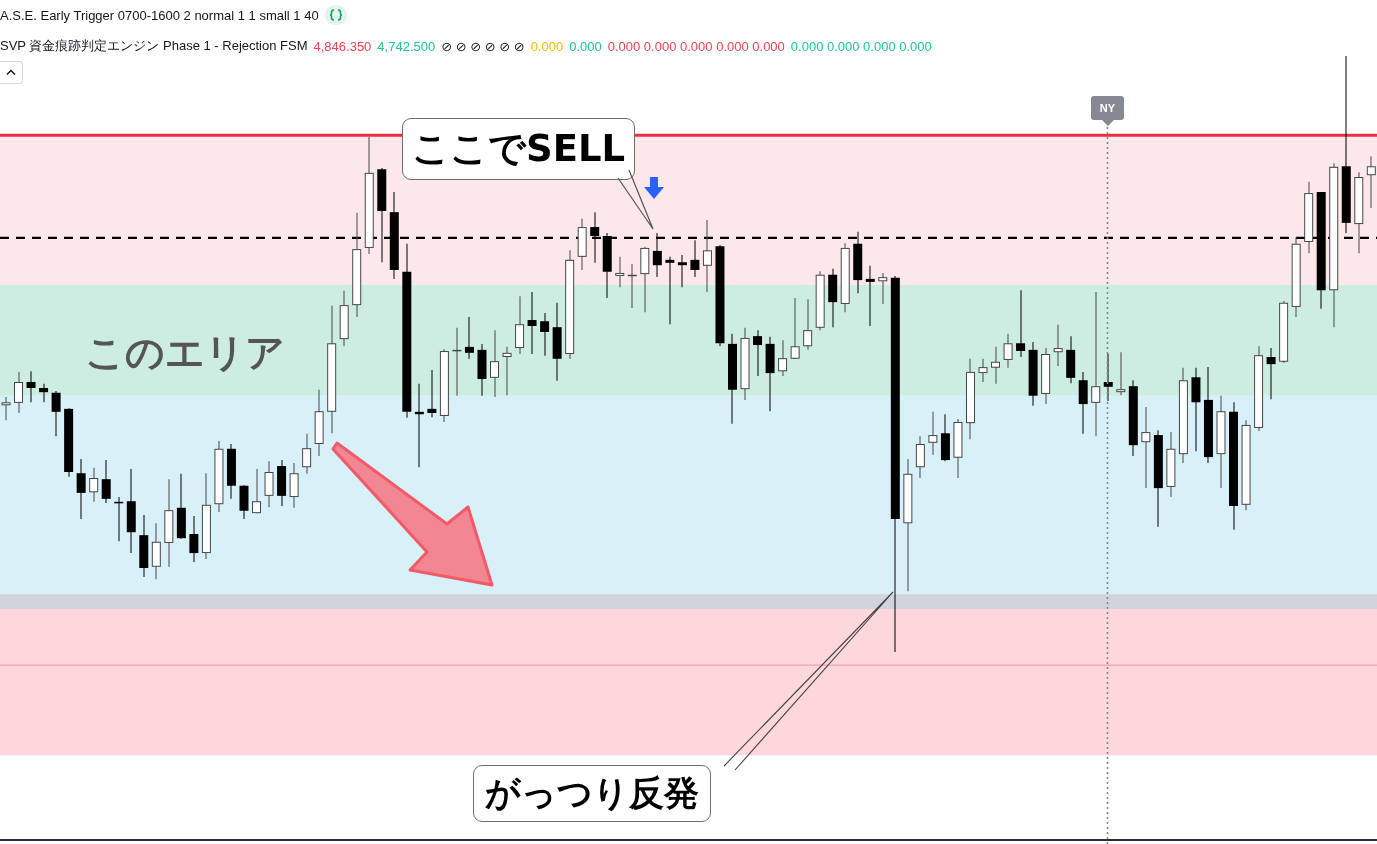  Describe the element at coordinates (342, 46) in the screenshot. I see `text: 4,846.350` at that location.